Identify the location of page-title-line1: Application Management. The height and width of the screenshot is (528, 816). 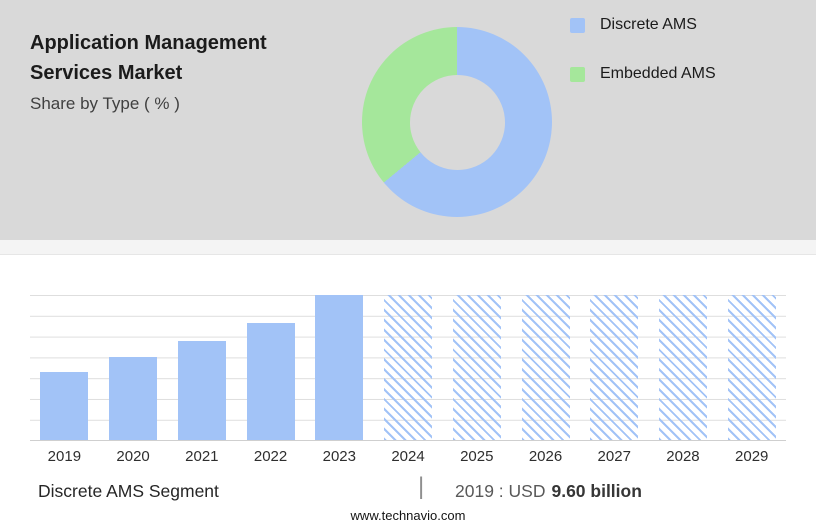
(148, 43).